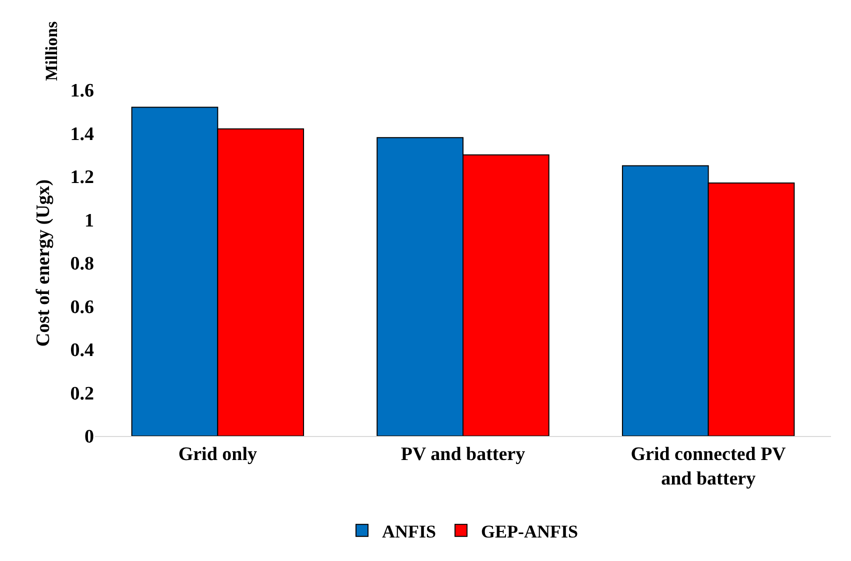 Image resolution: width=851 pixels, height=561 pixels. I want to click on y-tick-label: 1, so click(89, 221).